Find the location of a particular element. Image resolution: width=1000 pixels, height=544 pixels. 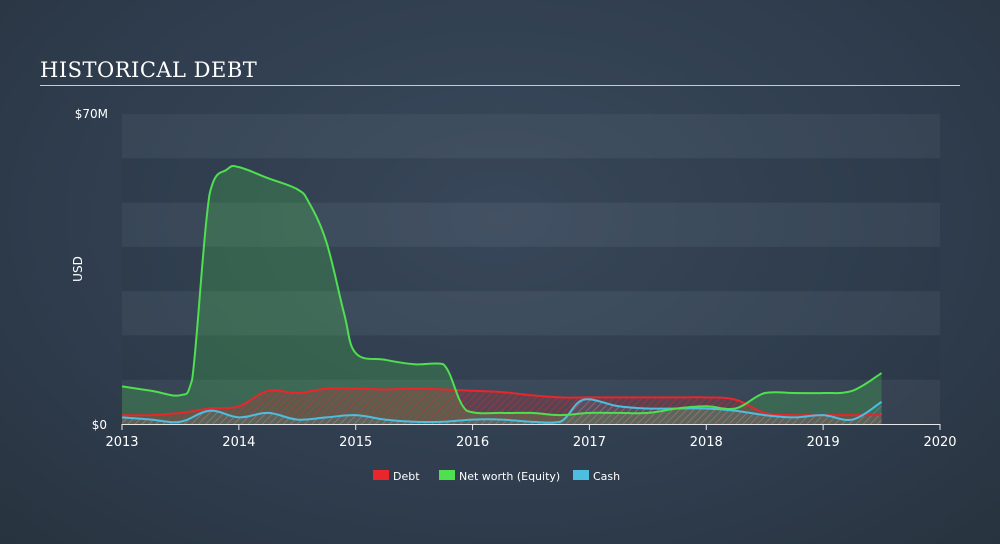

title-divider is located at coordinates (500, 85).